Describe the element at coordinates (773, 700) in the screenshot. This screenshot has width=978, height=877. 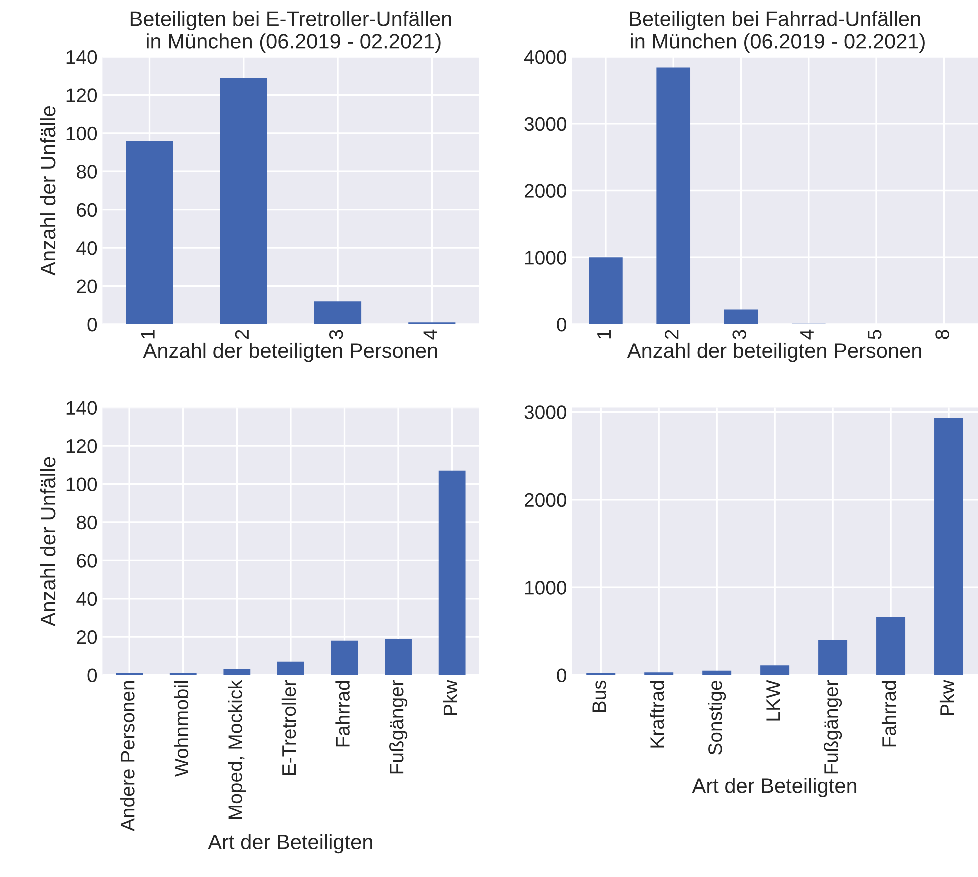
I see `x-tick-label: LKW` at that location.